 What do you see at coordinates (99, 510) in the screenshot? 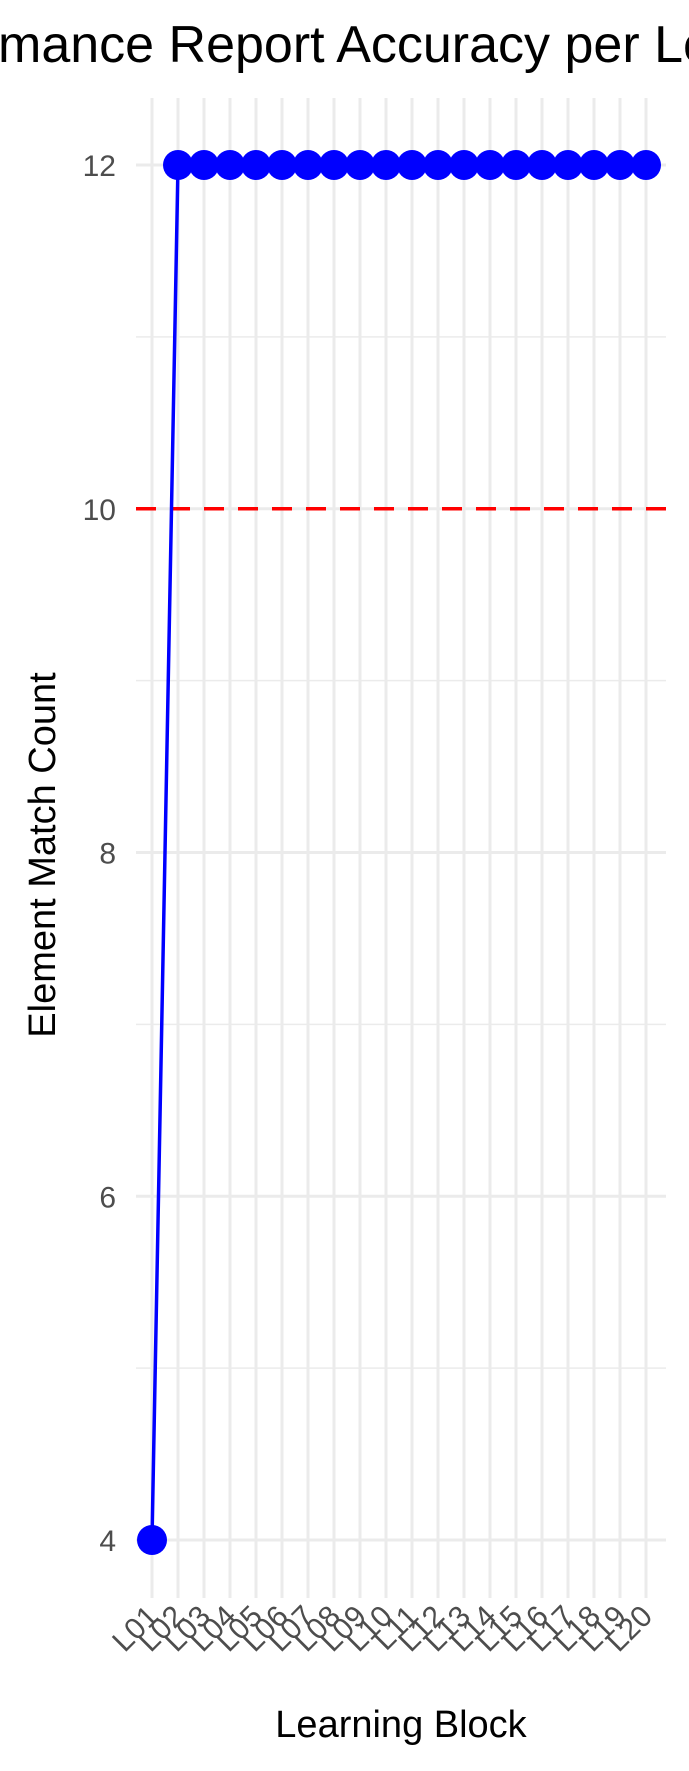
I see `y-tick-label: 10` at bounding box center [99, 510].